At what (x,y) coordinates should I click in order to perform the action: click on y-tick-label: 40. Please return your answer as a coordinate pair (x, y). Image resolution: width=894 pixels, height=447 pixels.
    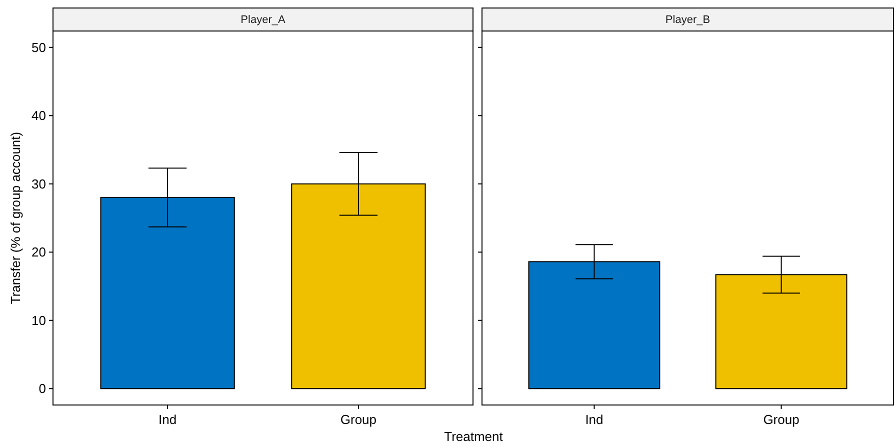
    Looking at the image, I should click on (39, 116).